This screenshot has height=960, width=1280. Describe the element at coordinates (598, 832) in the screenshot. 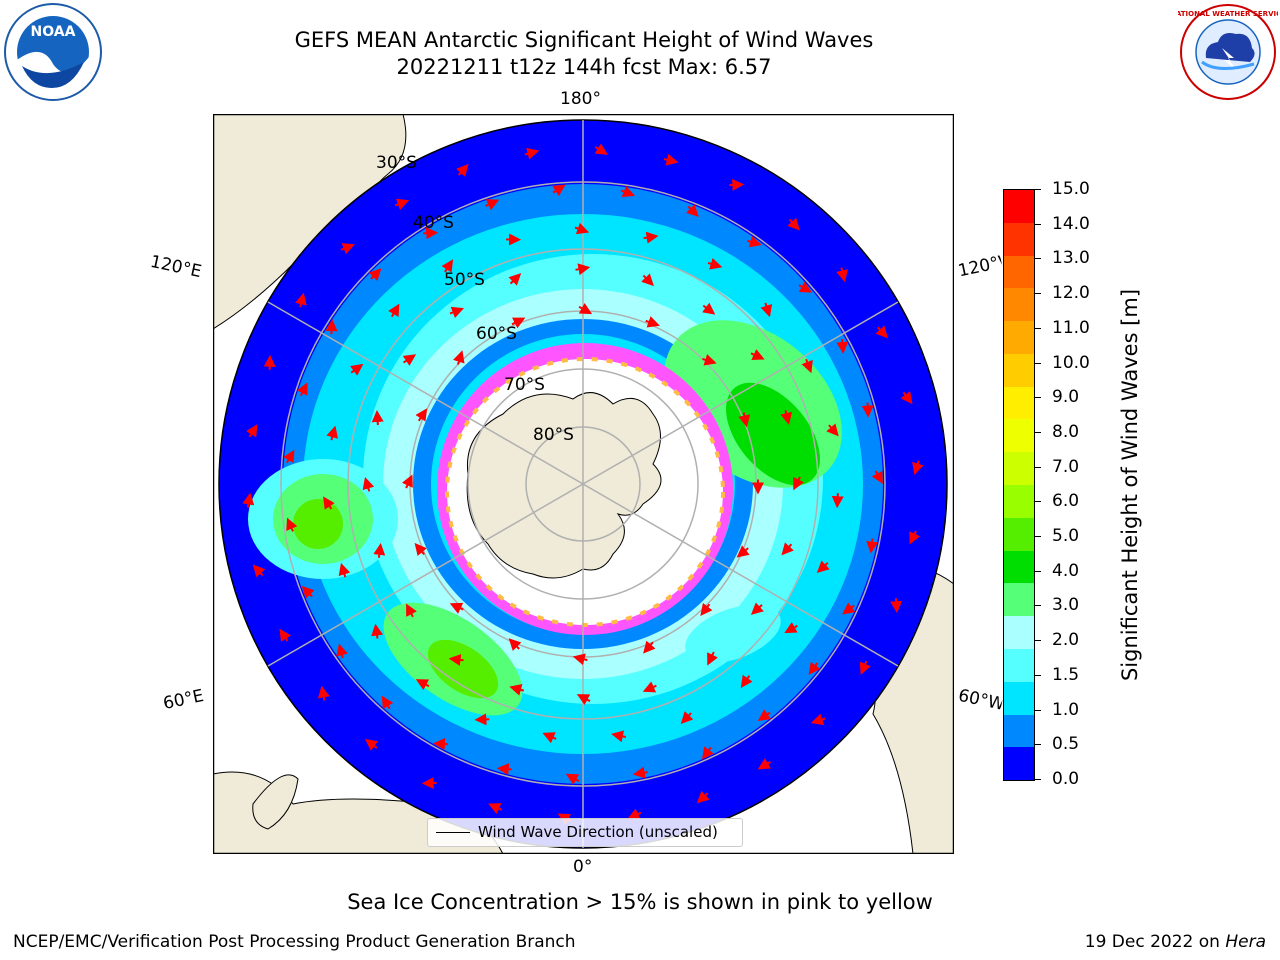

I see `legend-label: Wind Wave Direction (unscaled)` at that location.